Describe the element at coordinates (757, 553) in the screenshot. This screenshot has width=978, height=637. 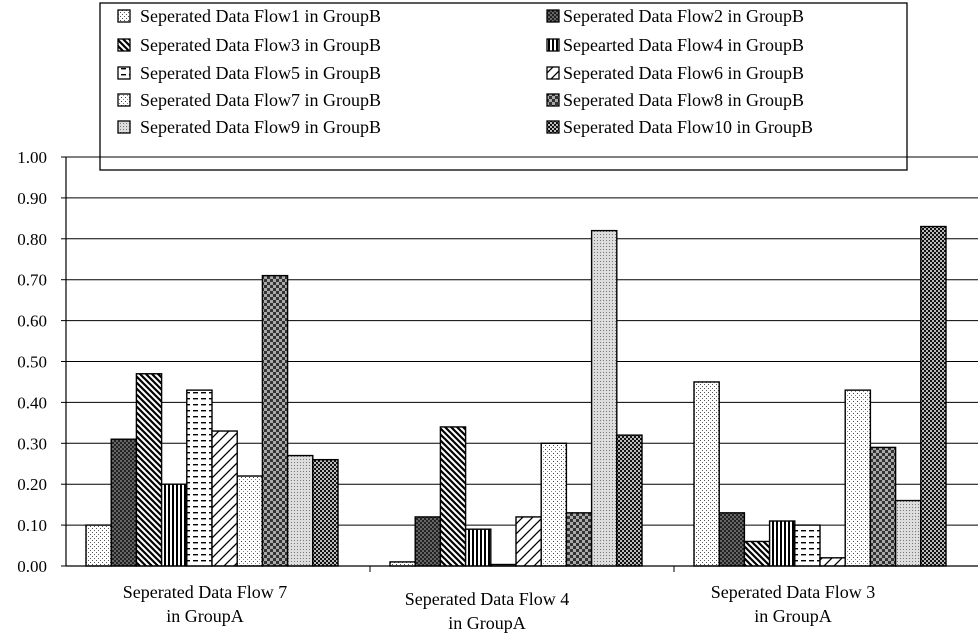
I see `bar-series3-cat3` at that location.